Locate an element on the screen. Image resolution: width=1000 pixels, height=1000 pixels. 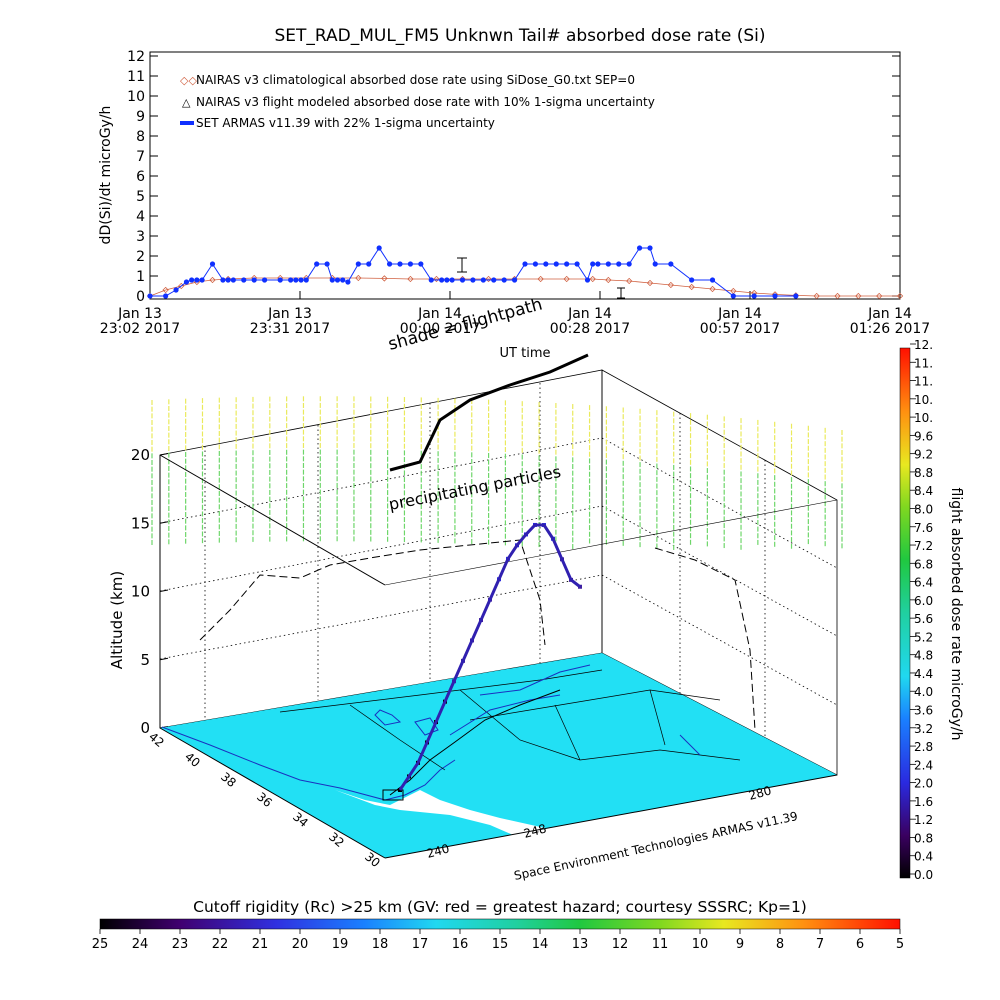
right-colorbar-tick-label: 4.4 is located at coordinates (923, 674).